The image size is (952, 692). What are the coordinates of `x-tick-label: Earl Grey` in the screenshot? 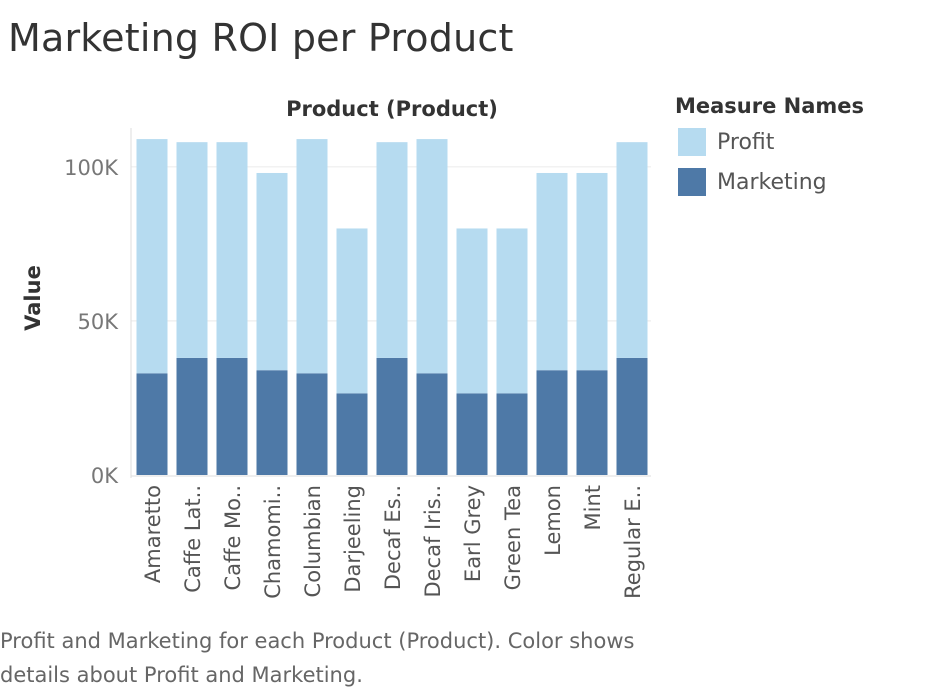 It's located at (473, 533).